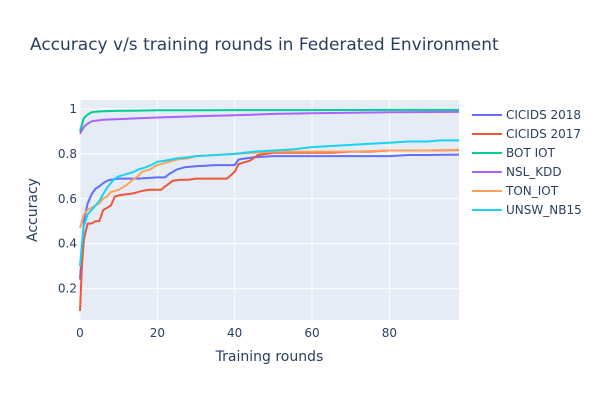  Describe the element at coordinates (532, 191) in the screenshot. I see `legend-label: TON_IOT` at that location.